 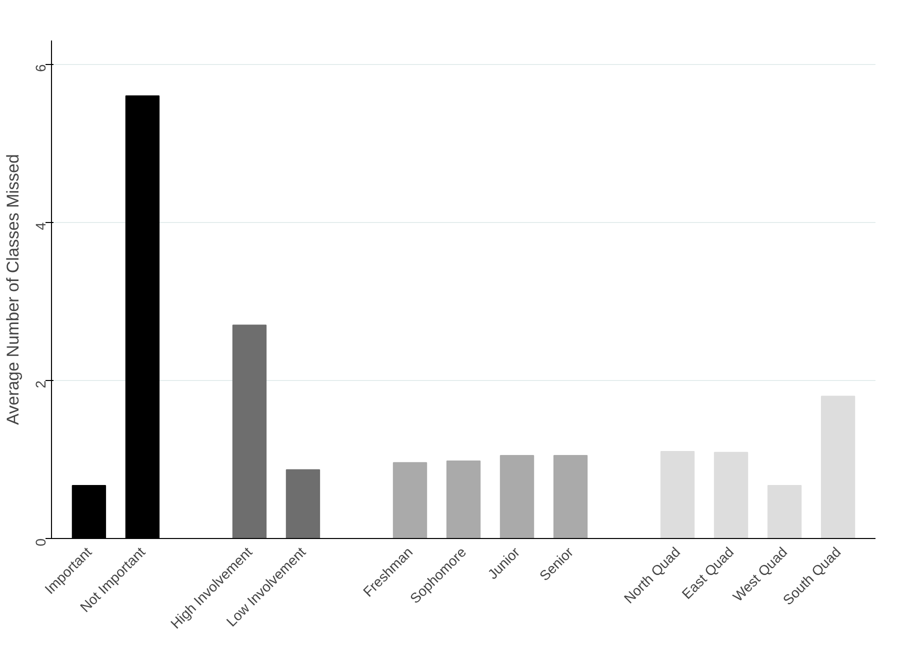 I want to click on y-tick-label: 6, so click(x=40, y=68).